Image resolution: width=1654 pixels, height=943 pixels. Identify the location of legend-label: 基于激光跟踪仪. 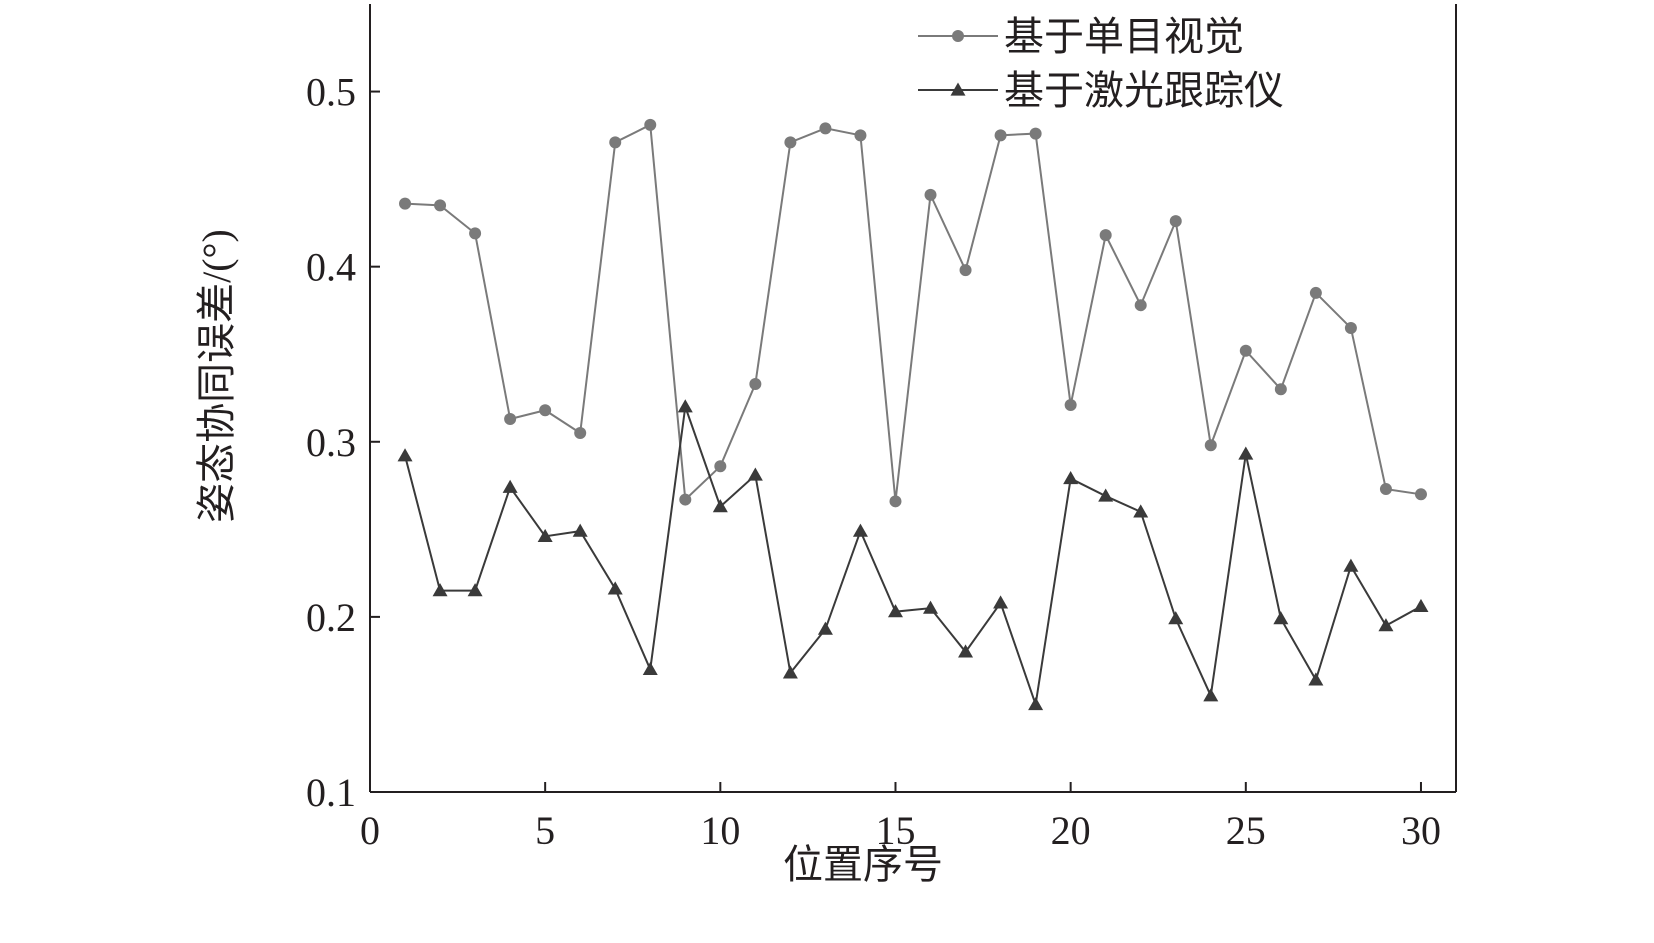
(1144, 90).